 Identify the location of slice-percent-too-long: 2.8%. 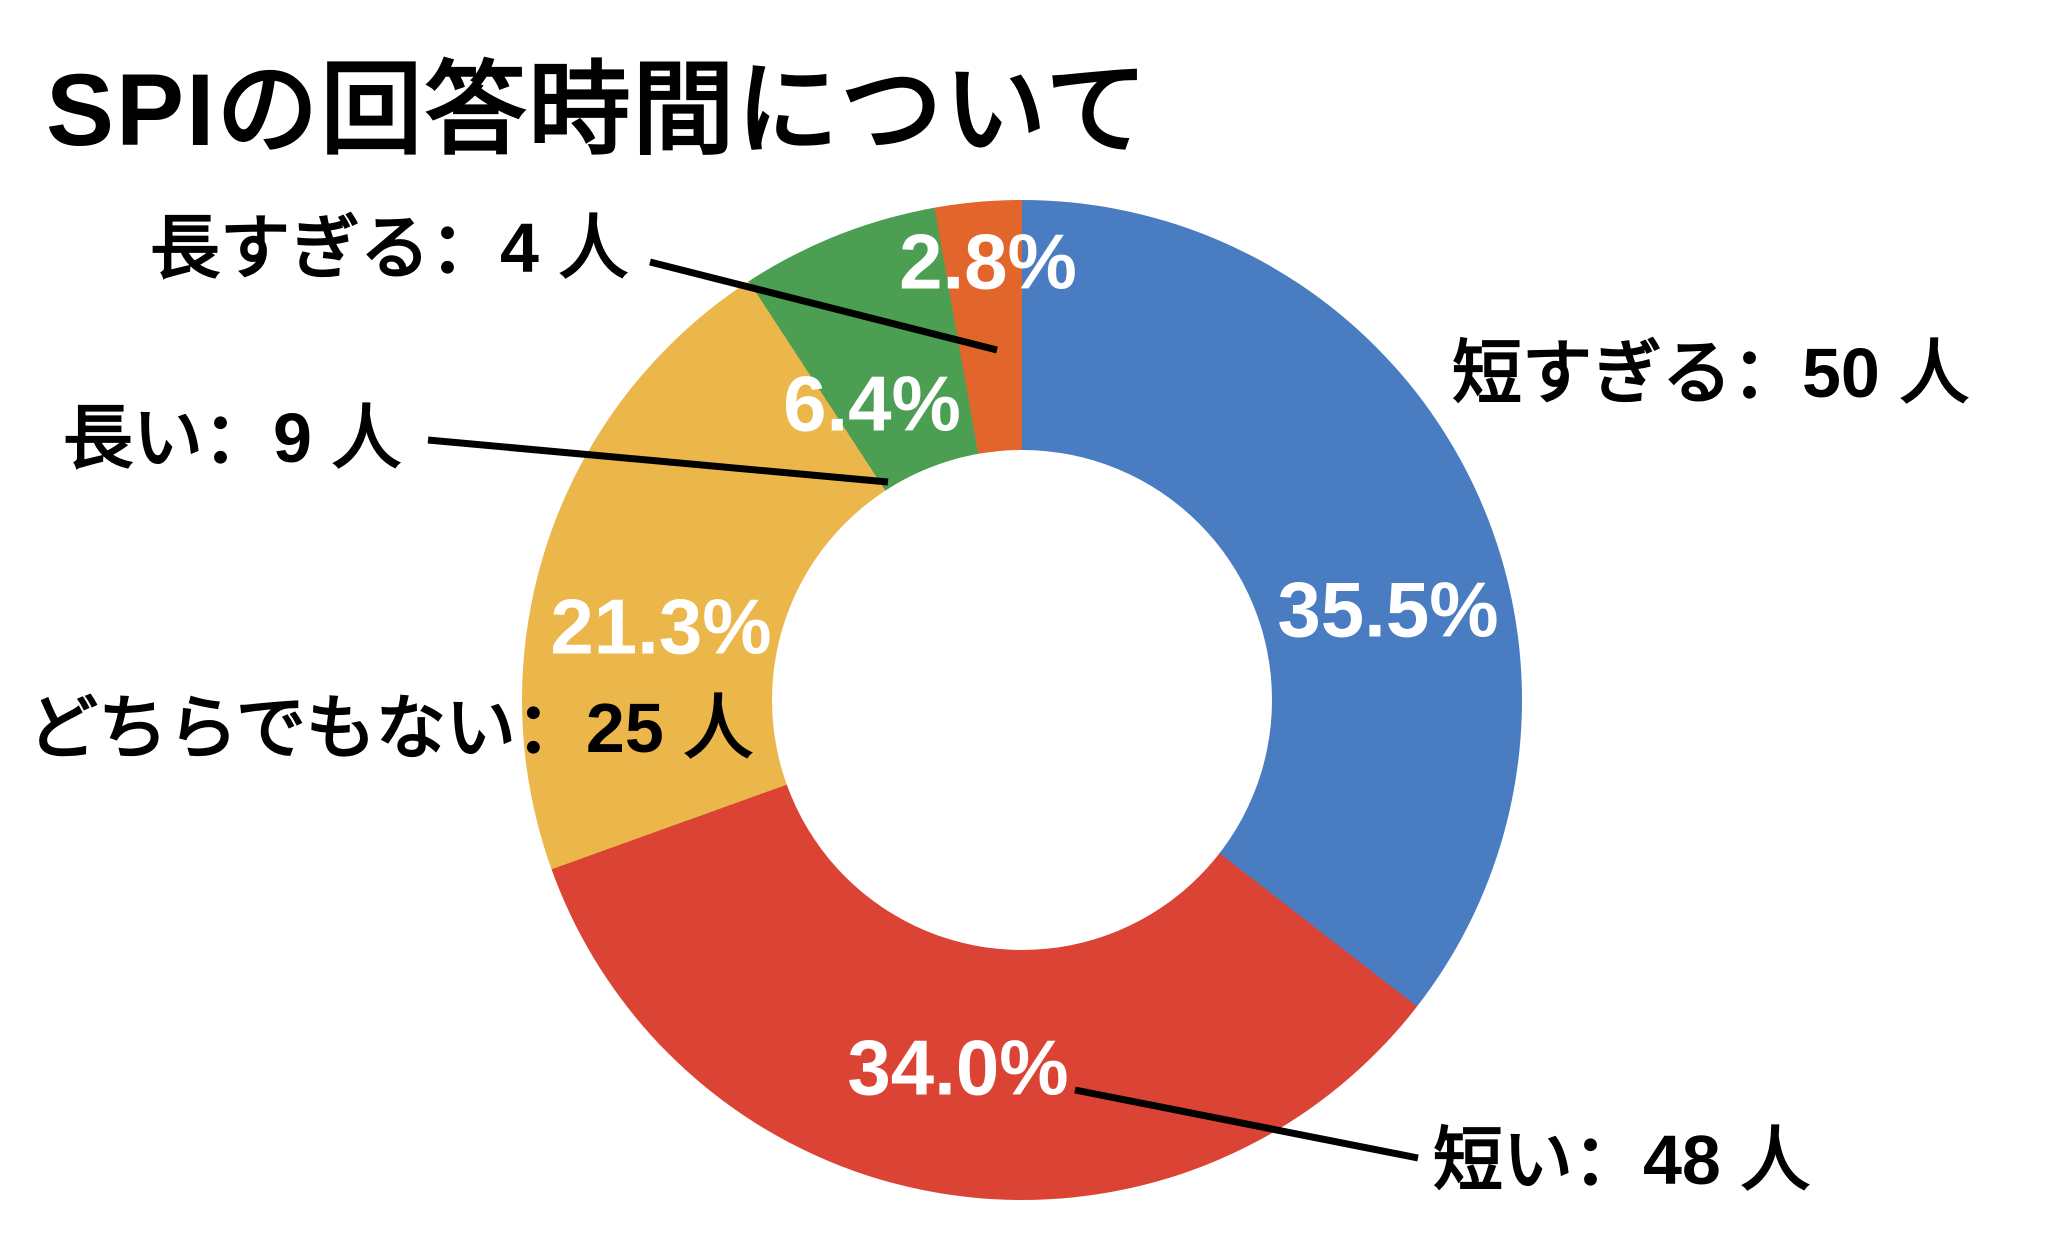
(988, 261).